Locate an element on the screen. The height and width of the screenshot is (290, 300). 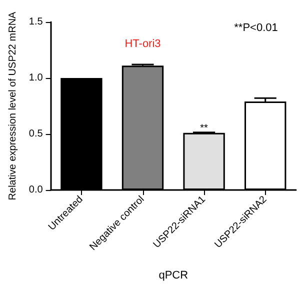
annotation: ** is located at coordinates (204, 128).